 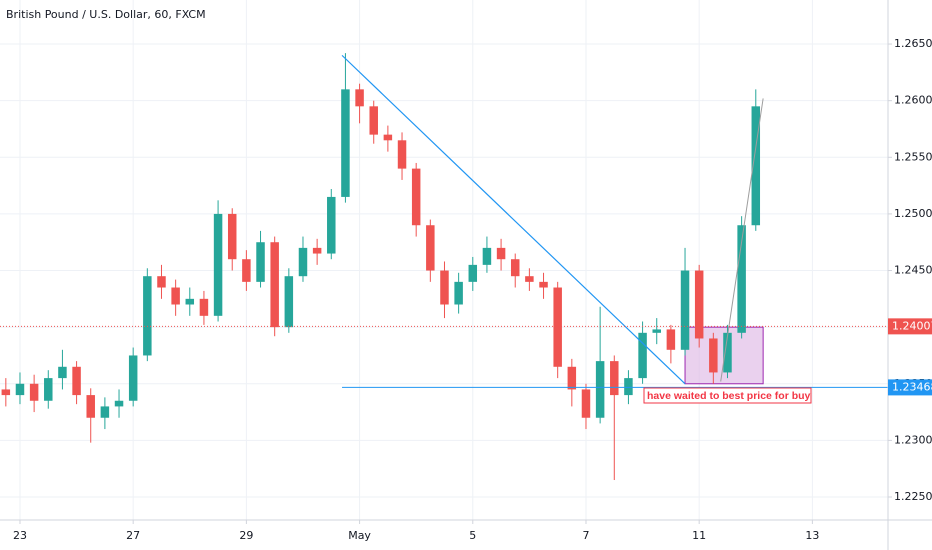 I want to click on note-box, so click(x=727, y=395).